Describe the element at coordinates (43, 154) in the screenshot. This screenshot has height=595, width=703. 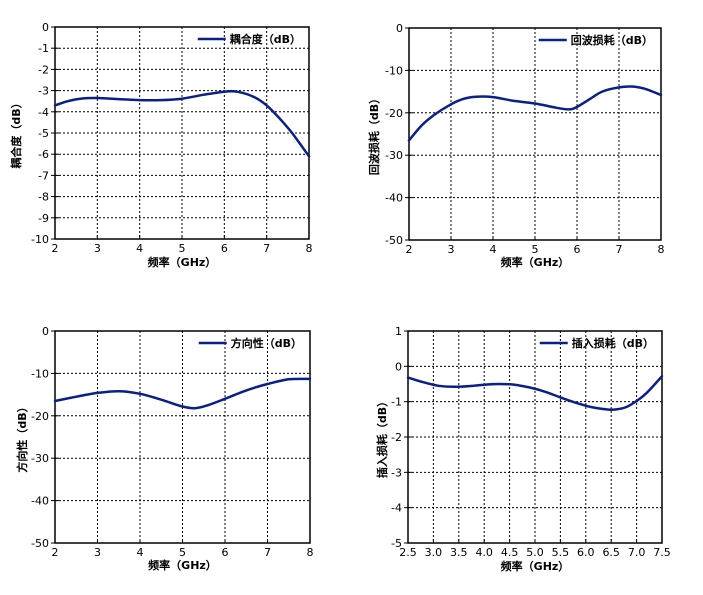
I see `y-tick-label: -6` at that location.